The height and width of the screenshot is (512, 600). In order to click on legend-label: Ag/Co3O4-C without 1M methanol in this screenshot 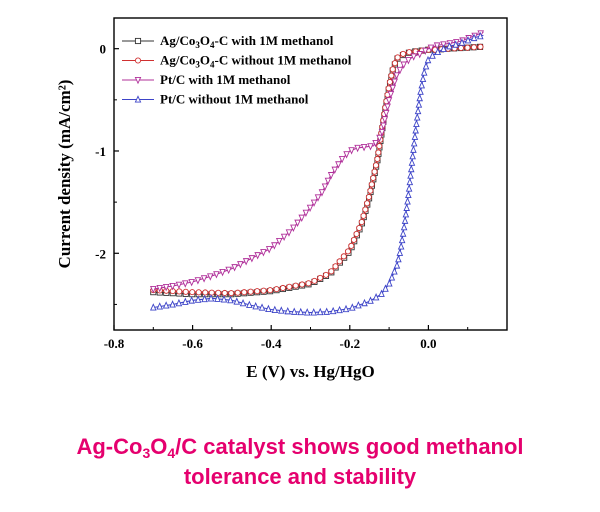, I will do `click(256, 61)`.